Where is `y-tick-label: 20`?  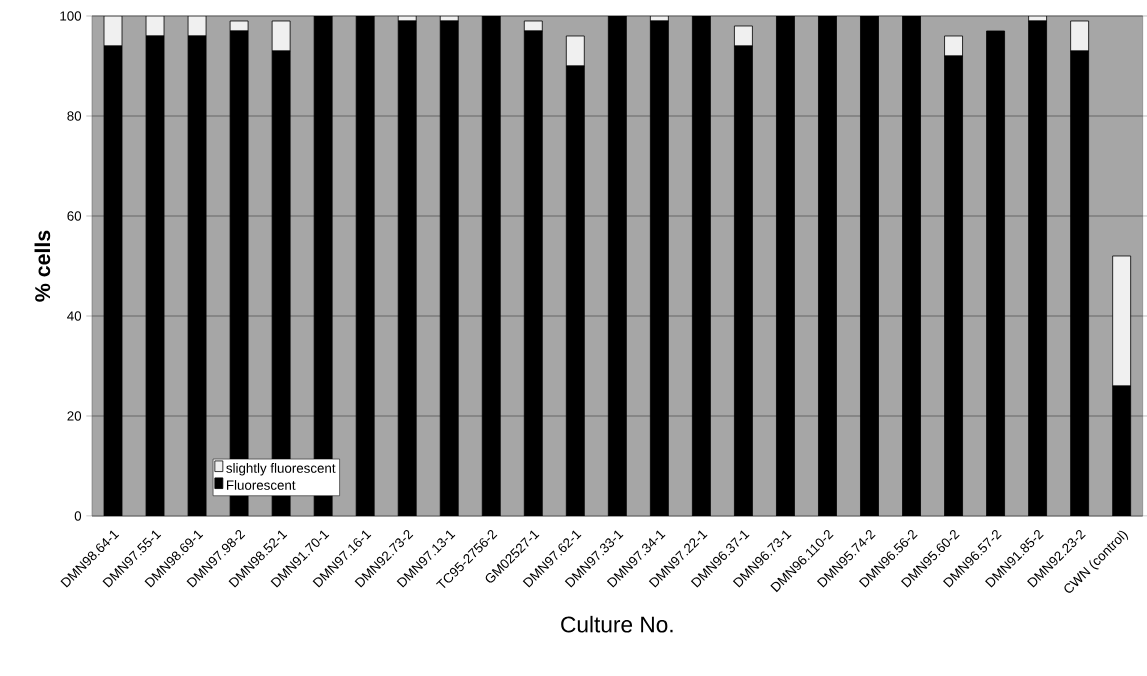
y-tick-label: 20 is located at coordinates (74, 416).